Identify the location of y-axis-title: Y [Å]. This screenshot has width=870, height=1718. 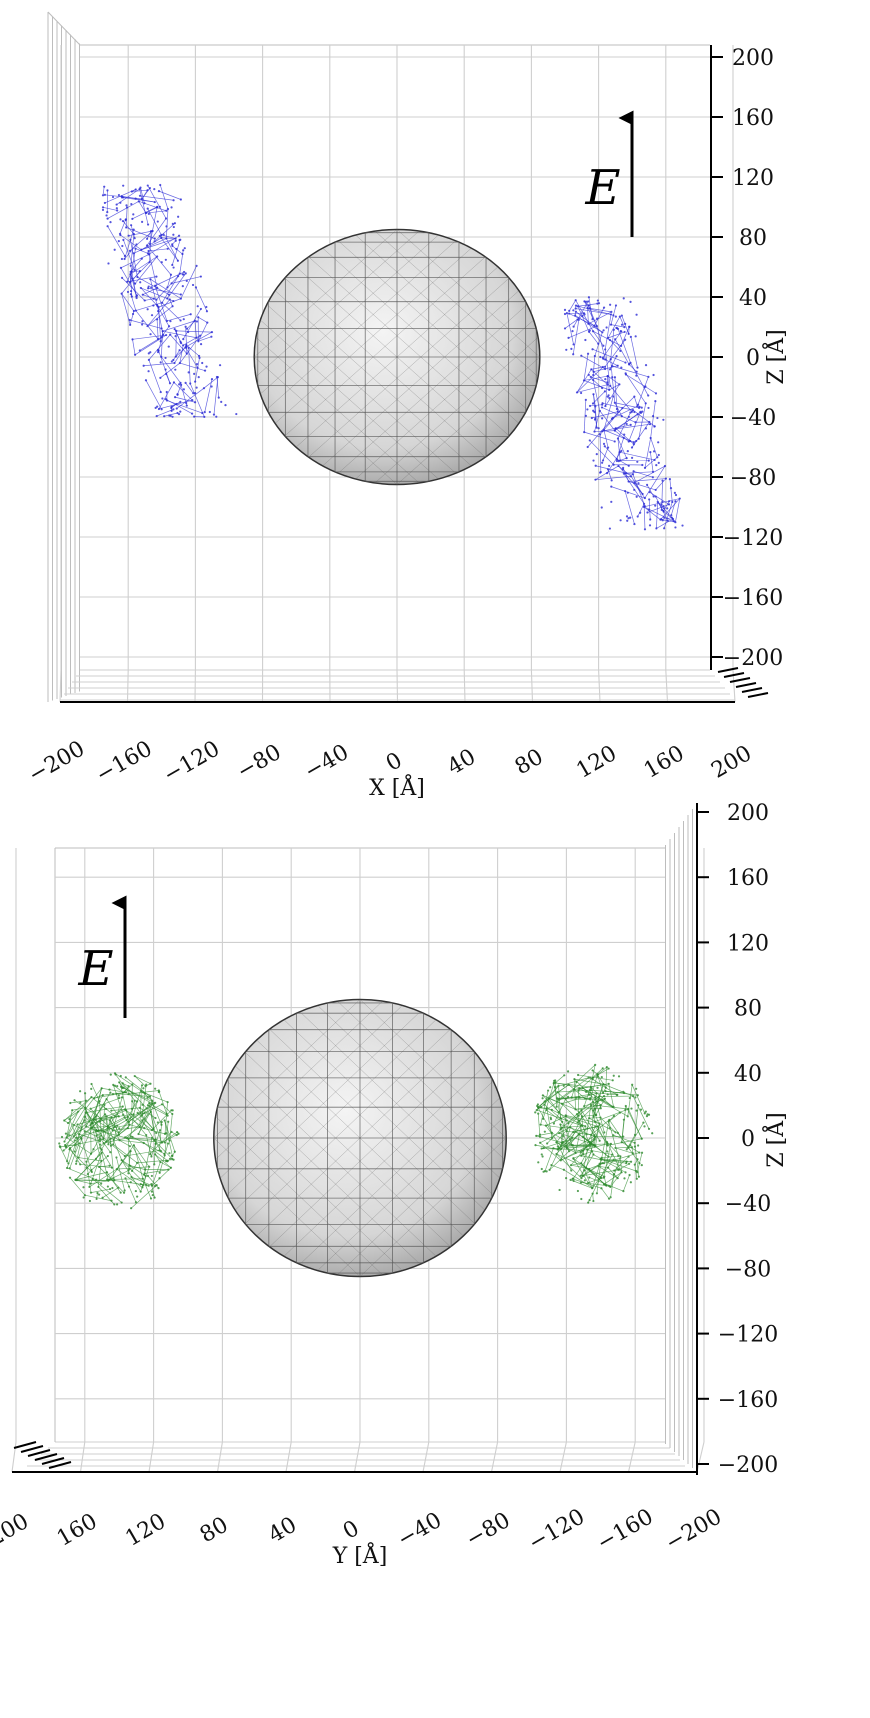
(360, 1555).